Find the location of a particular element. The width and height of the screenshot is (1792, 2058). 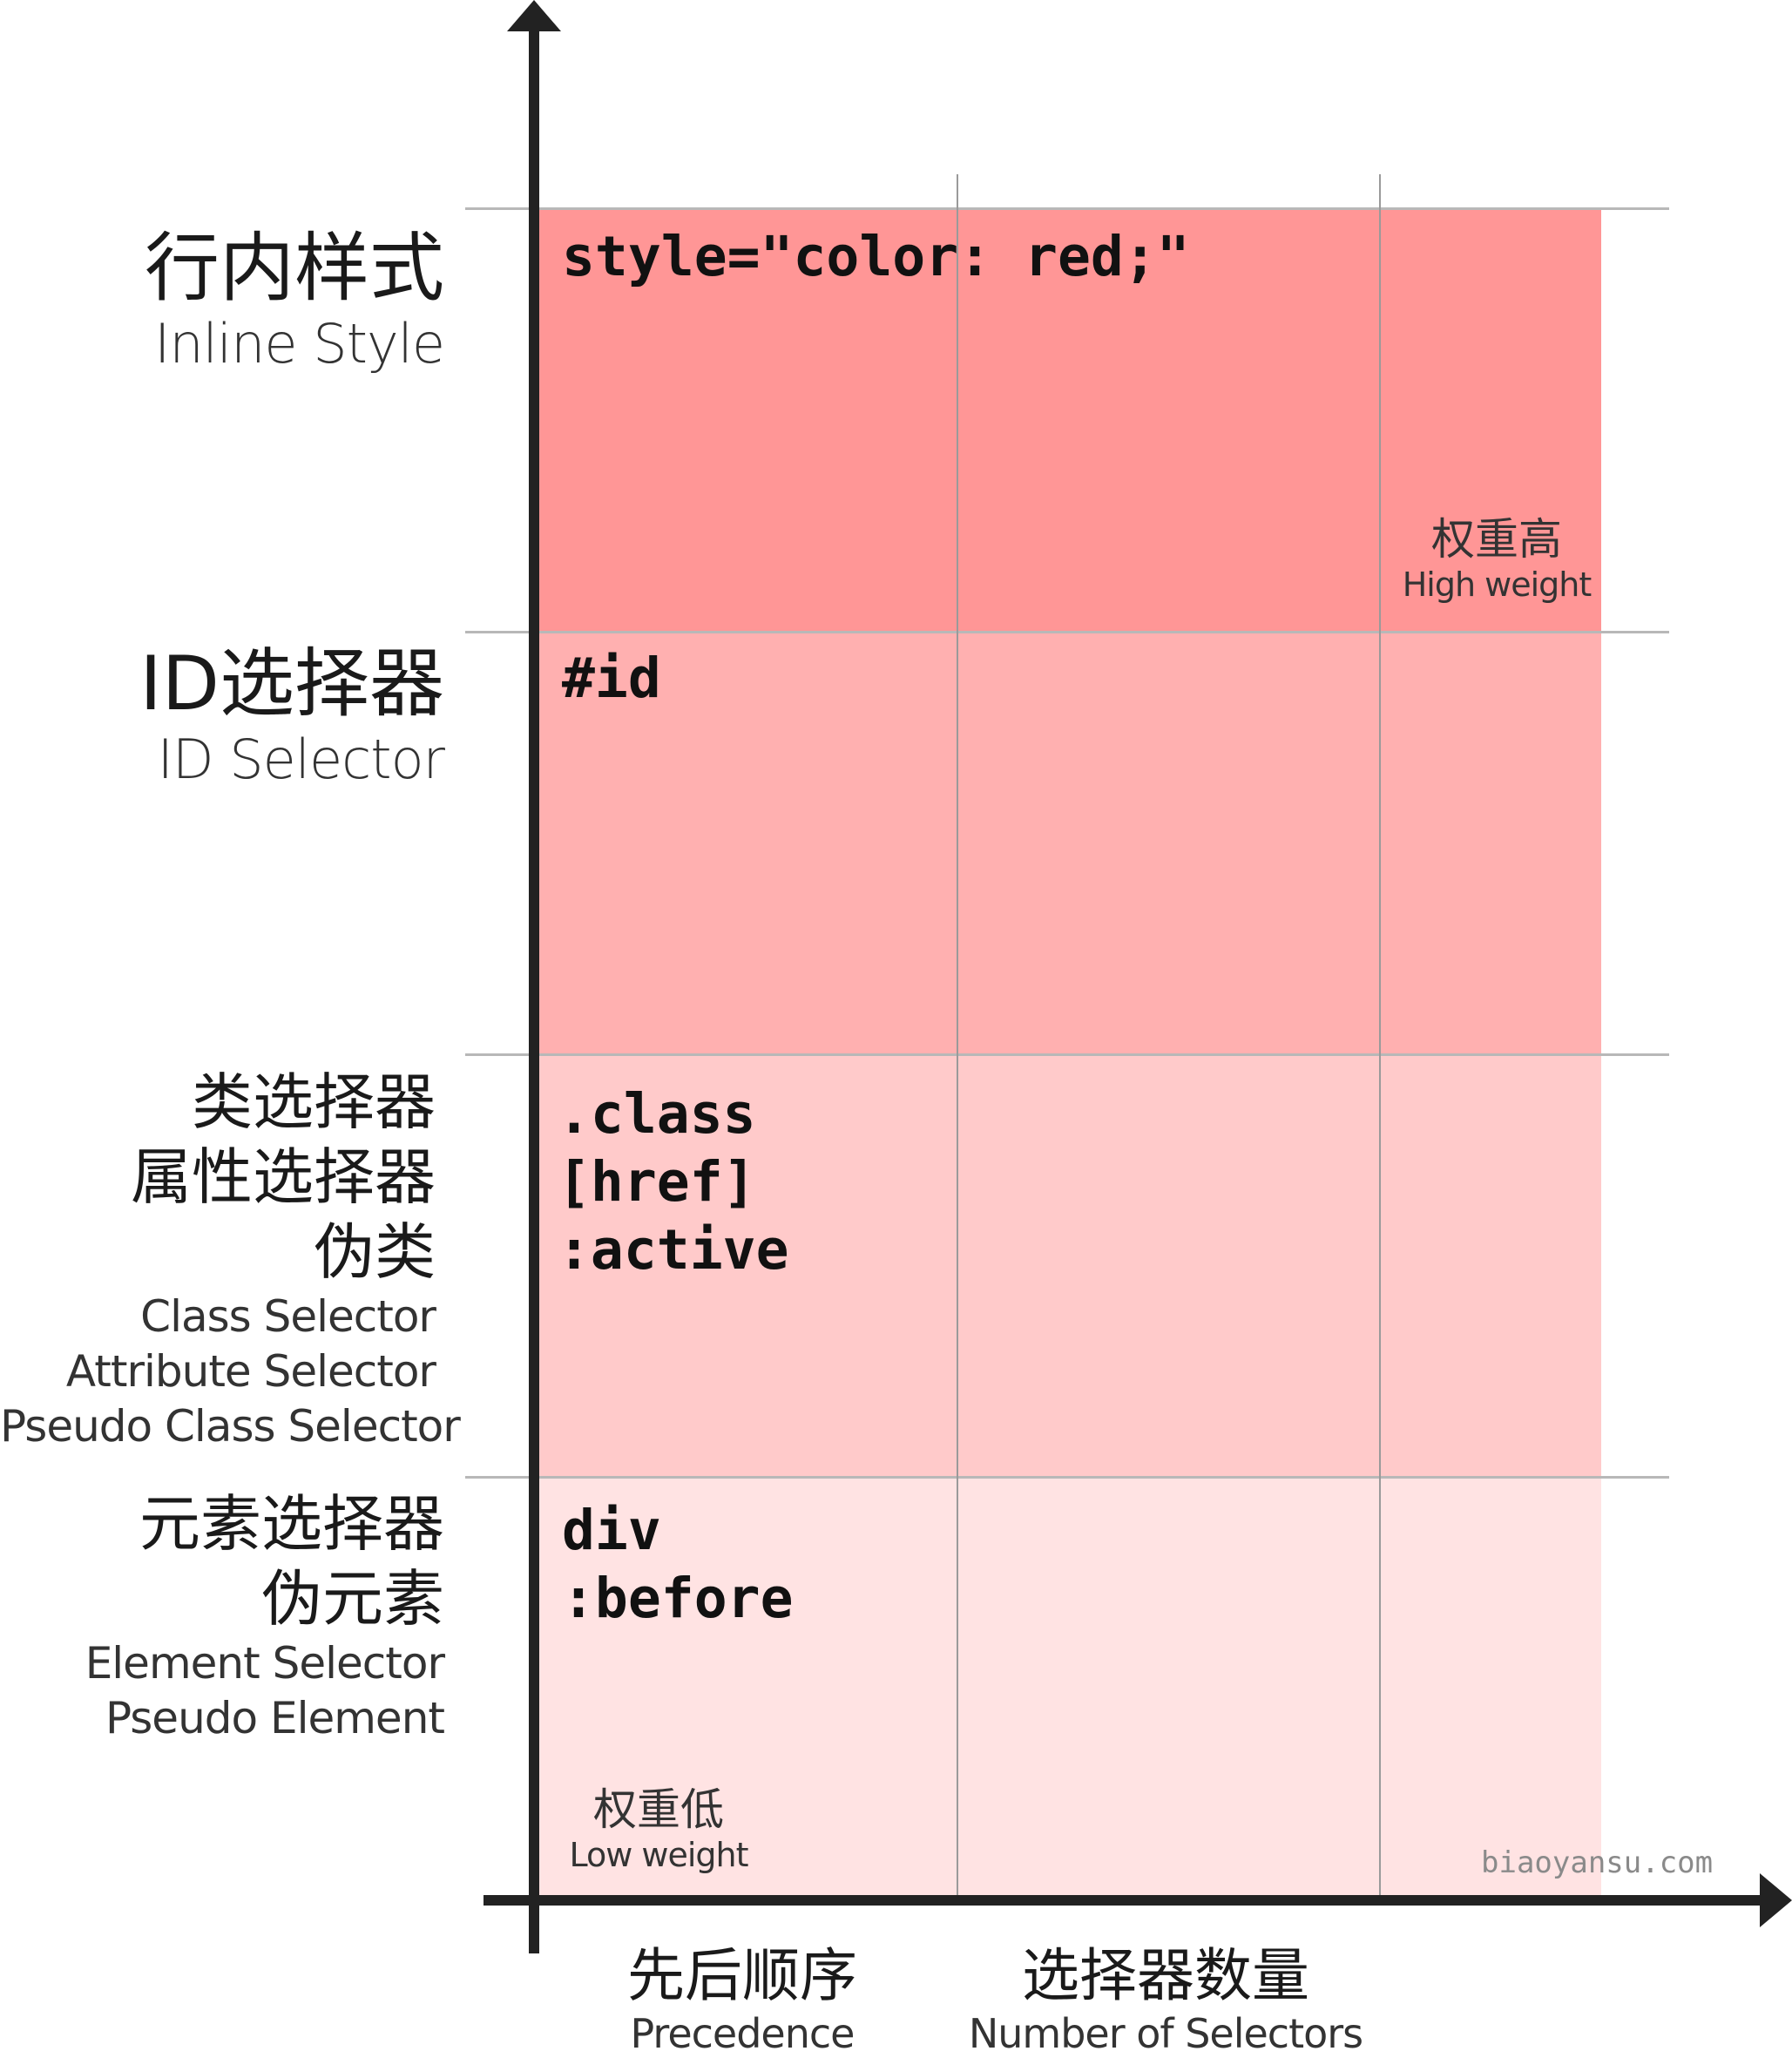

code-line: .class is located at coordinates (657, 1114).